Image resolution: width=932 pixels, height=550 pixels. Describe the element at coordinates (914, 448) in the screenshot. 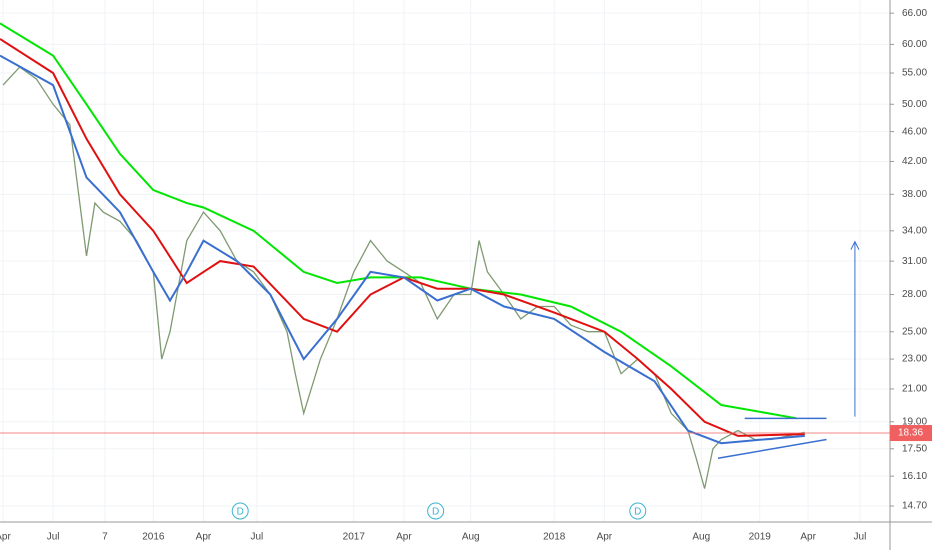

I see `y-tick-label: 17.50` at that location.